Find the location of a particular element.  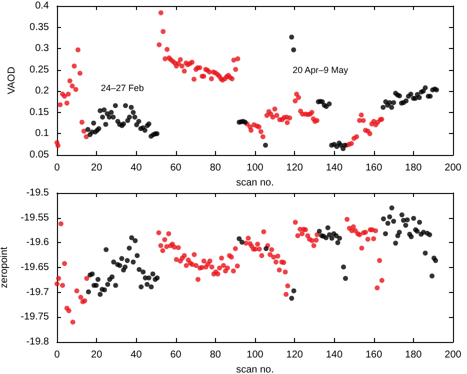

y-tick-label: 0.35 is located at coordinates (40, 27).